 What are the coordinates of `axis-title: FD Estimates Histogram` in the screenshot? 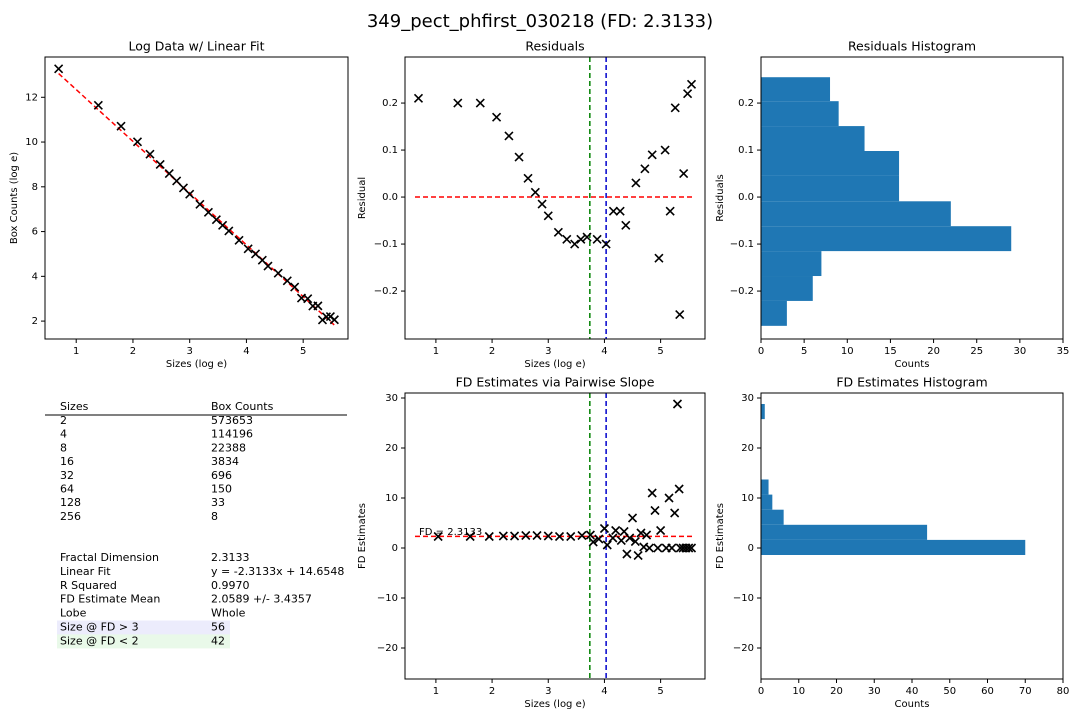 It's located at (911, 382).